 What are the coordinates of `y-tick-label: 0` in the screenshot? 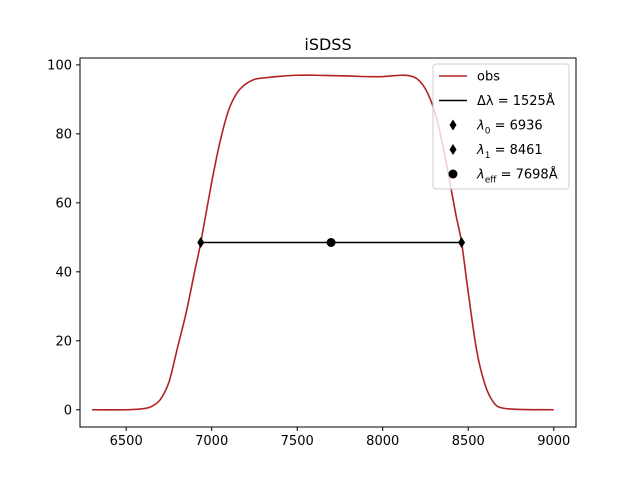 It's located at (68, 410).